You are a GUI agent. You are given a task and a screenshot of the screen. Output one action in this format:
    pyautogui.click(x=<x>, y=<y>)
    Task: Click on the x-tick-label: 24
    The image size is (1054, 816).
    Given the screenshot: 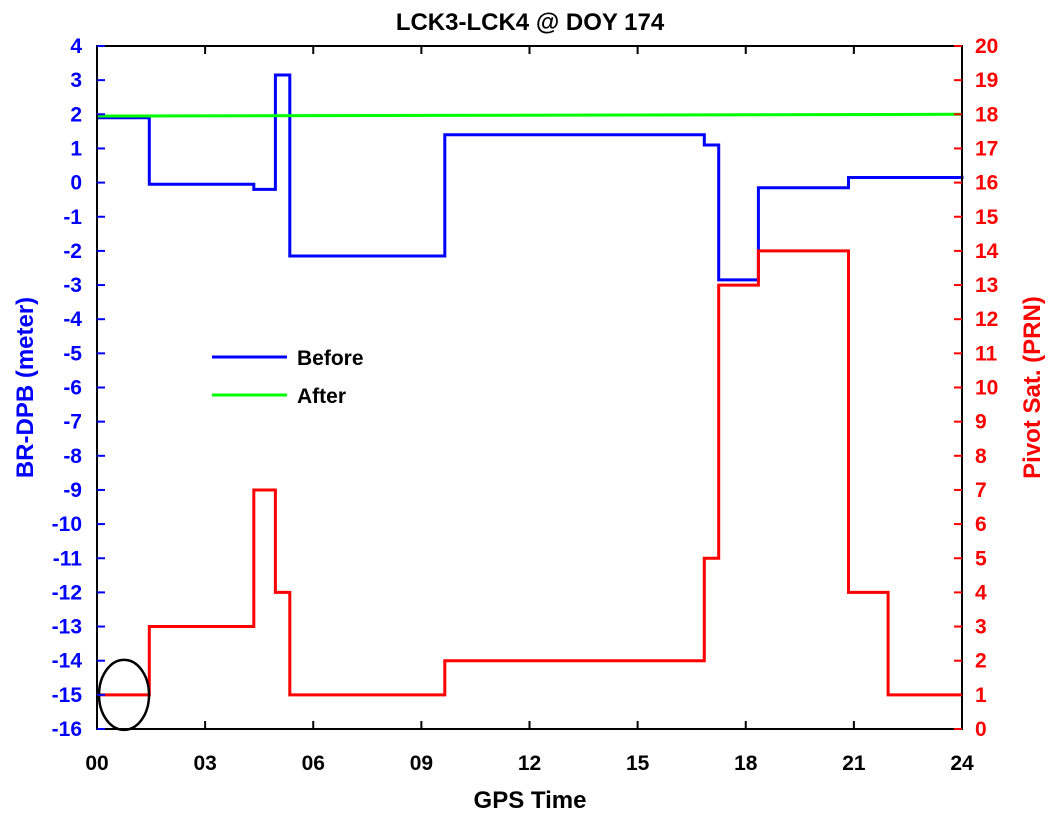 What is the action you would take?
    pyautogui.click(x=962, y=763)
    